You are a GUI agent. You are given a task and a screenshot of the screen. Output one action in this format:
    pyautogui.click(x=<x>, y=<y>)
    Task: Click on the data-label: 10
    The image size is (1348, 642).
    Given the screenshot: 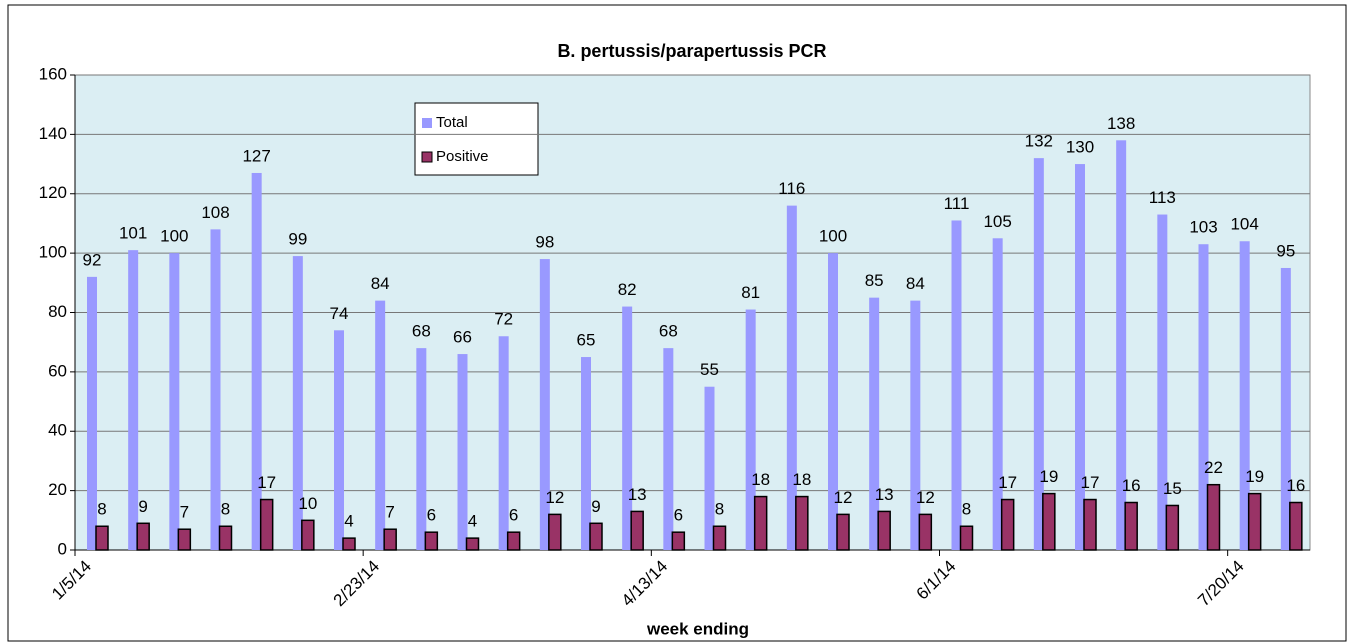 What is the action you would take?
    pyautogui.click(x=307, y=503)
    